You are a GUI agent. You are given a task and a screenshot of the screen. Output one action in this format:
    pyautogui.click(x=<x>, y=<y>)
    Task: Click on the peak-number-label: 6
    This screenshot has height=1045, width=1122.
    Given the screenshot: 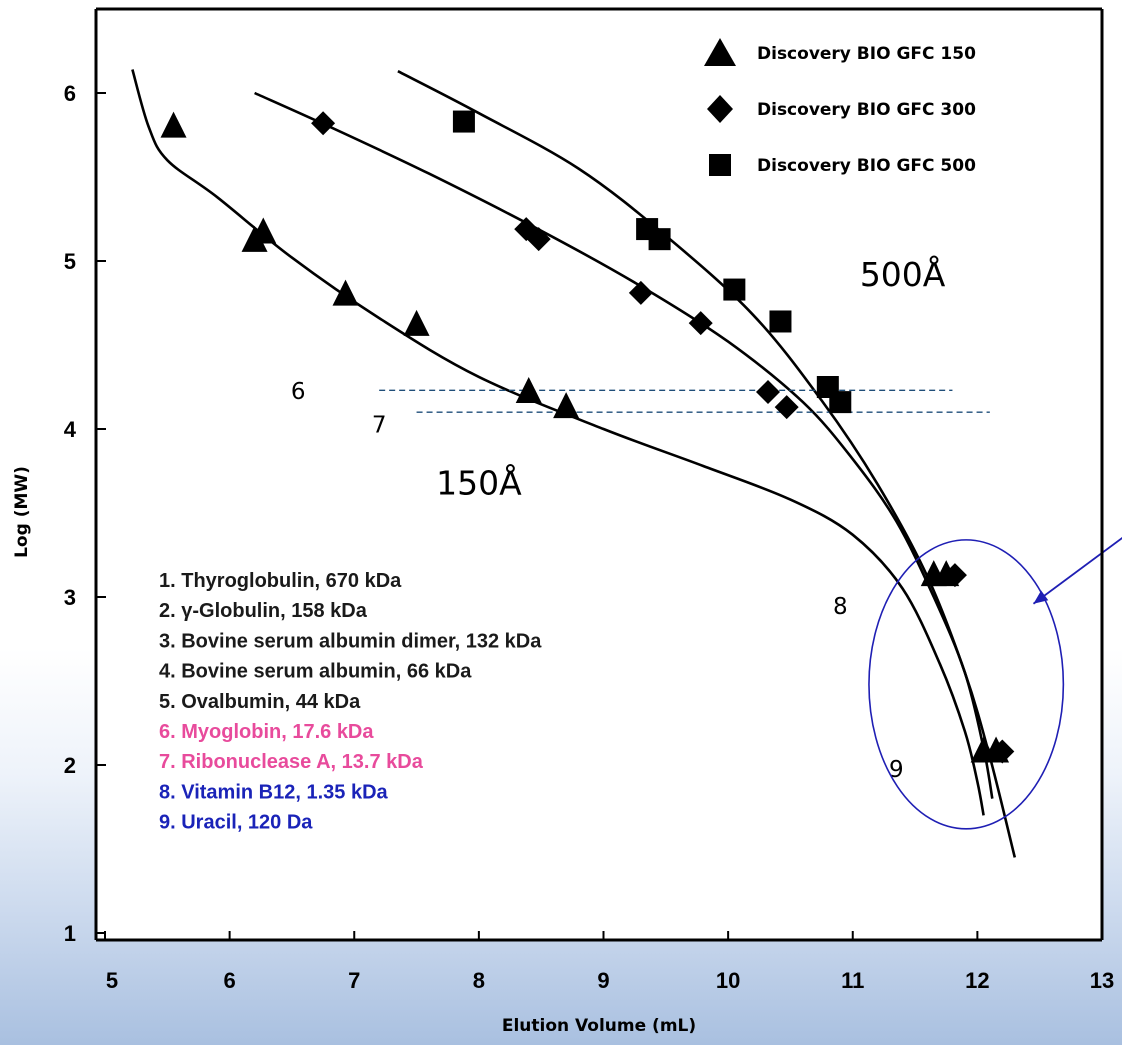 What is the action you would take?
    pyautogui.click(x=298, y=392)
    